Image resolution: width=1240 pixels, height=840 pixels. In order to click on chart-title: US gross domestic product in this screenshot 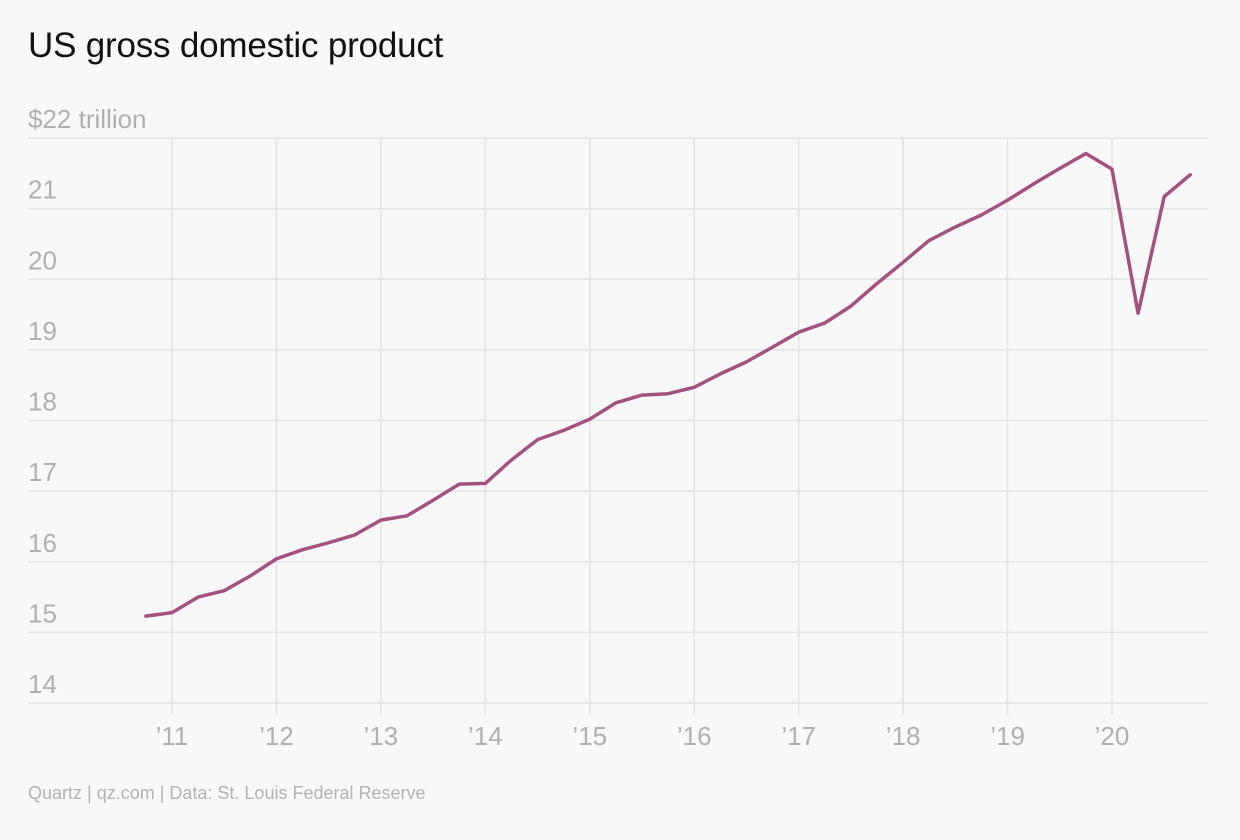, I will do `click(236, 45)`.